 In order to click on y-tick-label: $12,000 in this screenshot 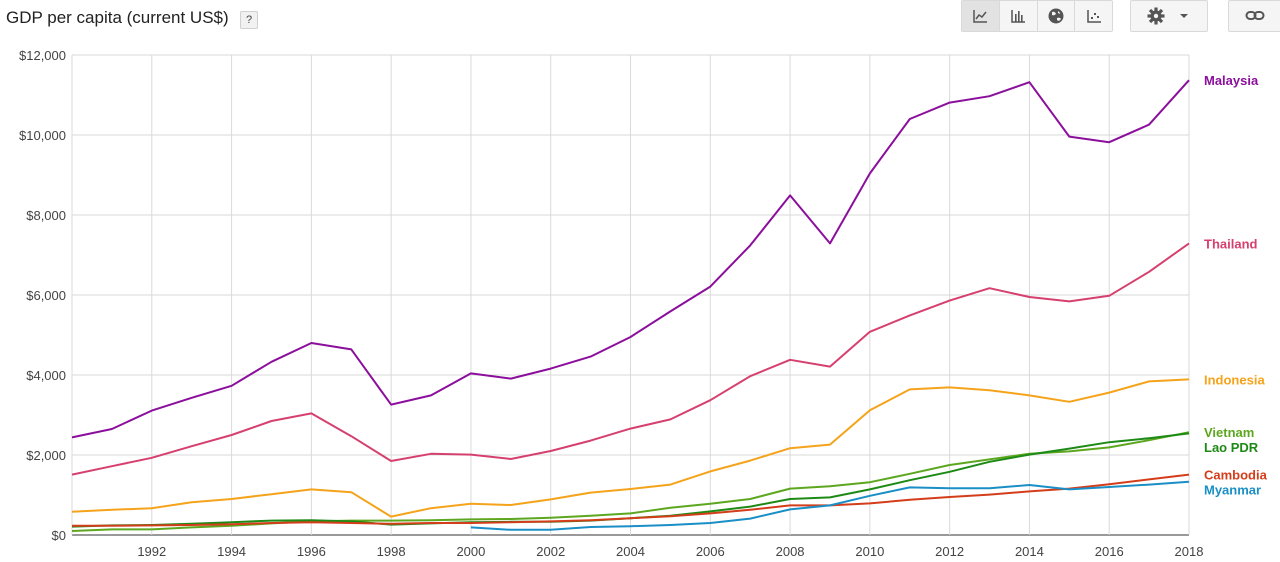, I will do `click(42, 55)`.